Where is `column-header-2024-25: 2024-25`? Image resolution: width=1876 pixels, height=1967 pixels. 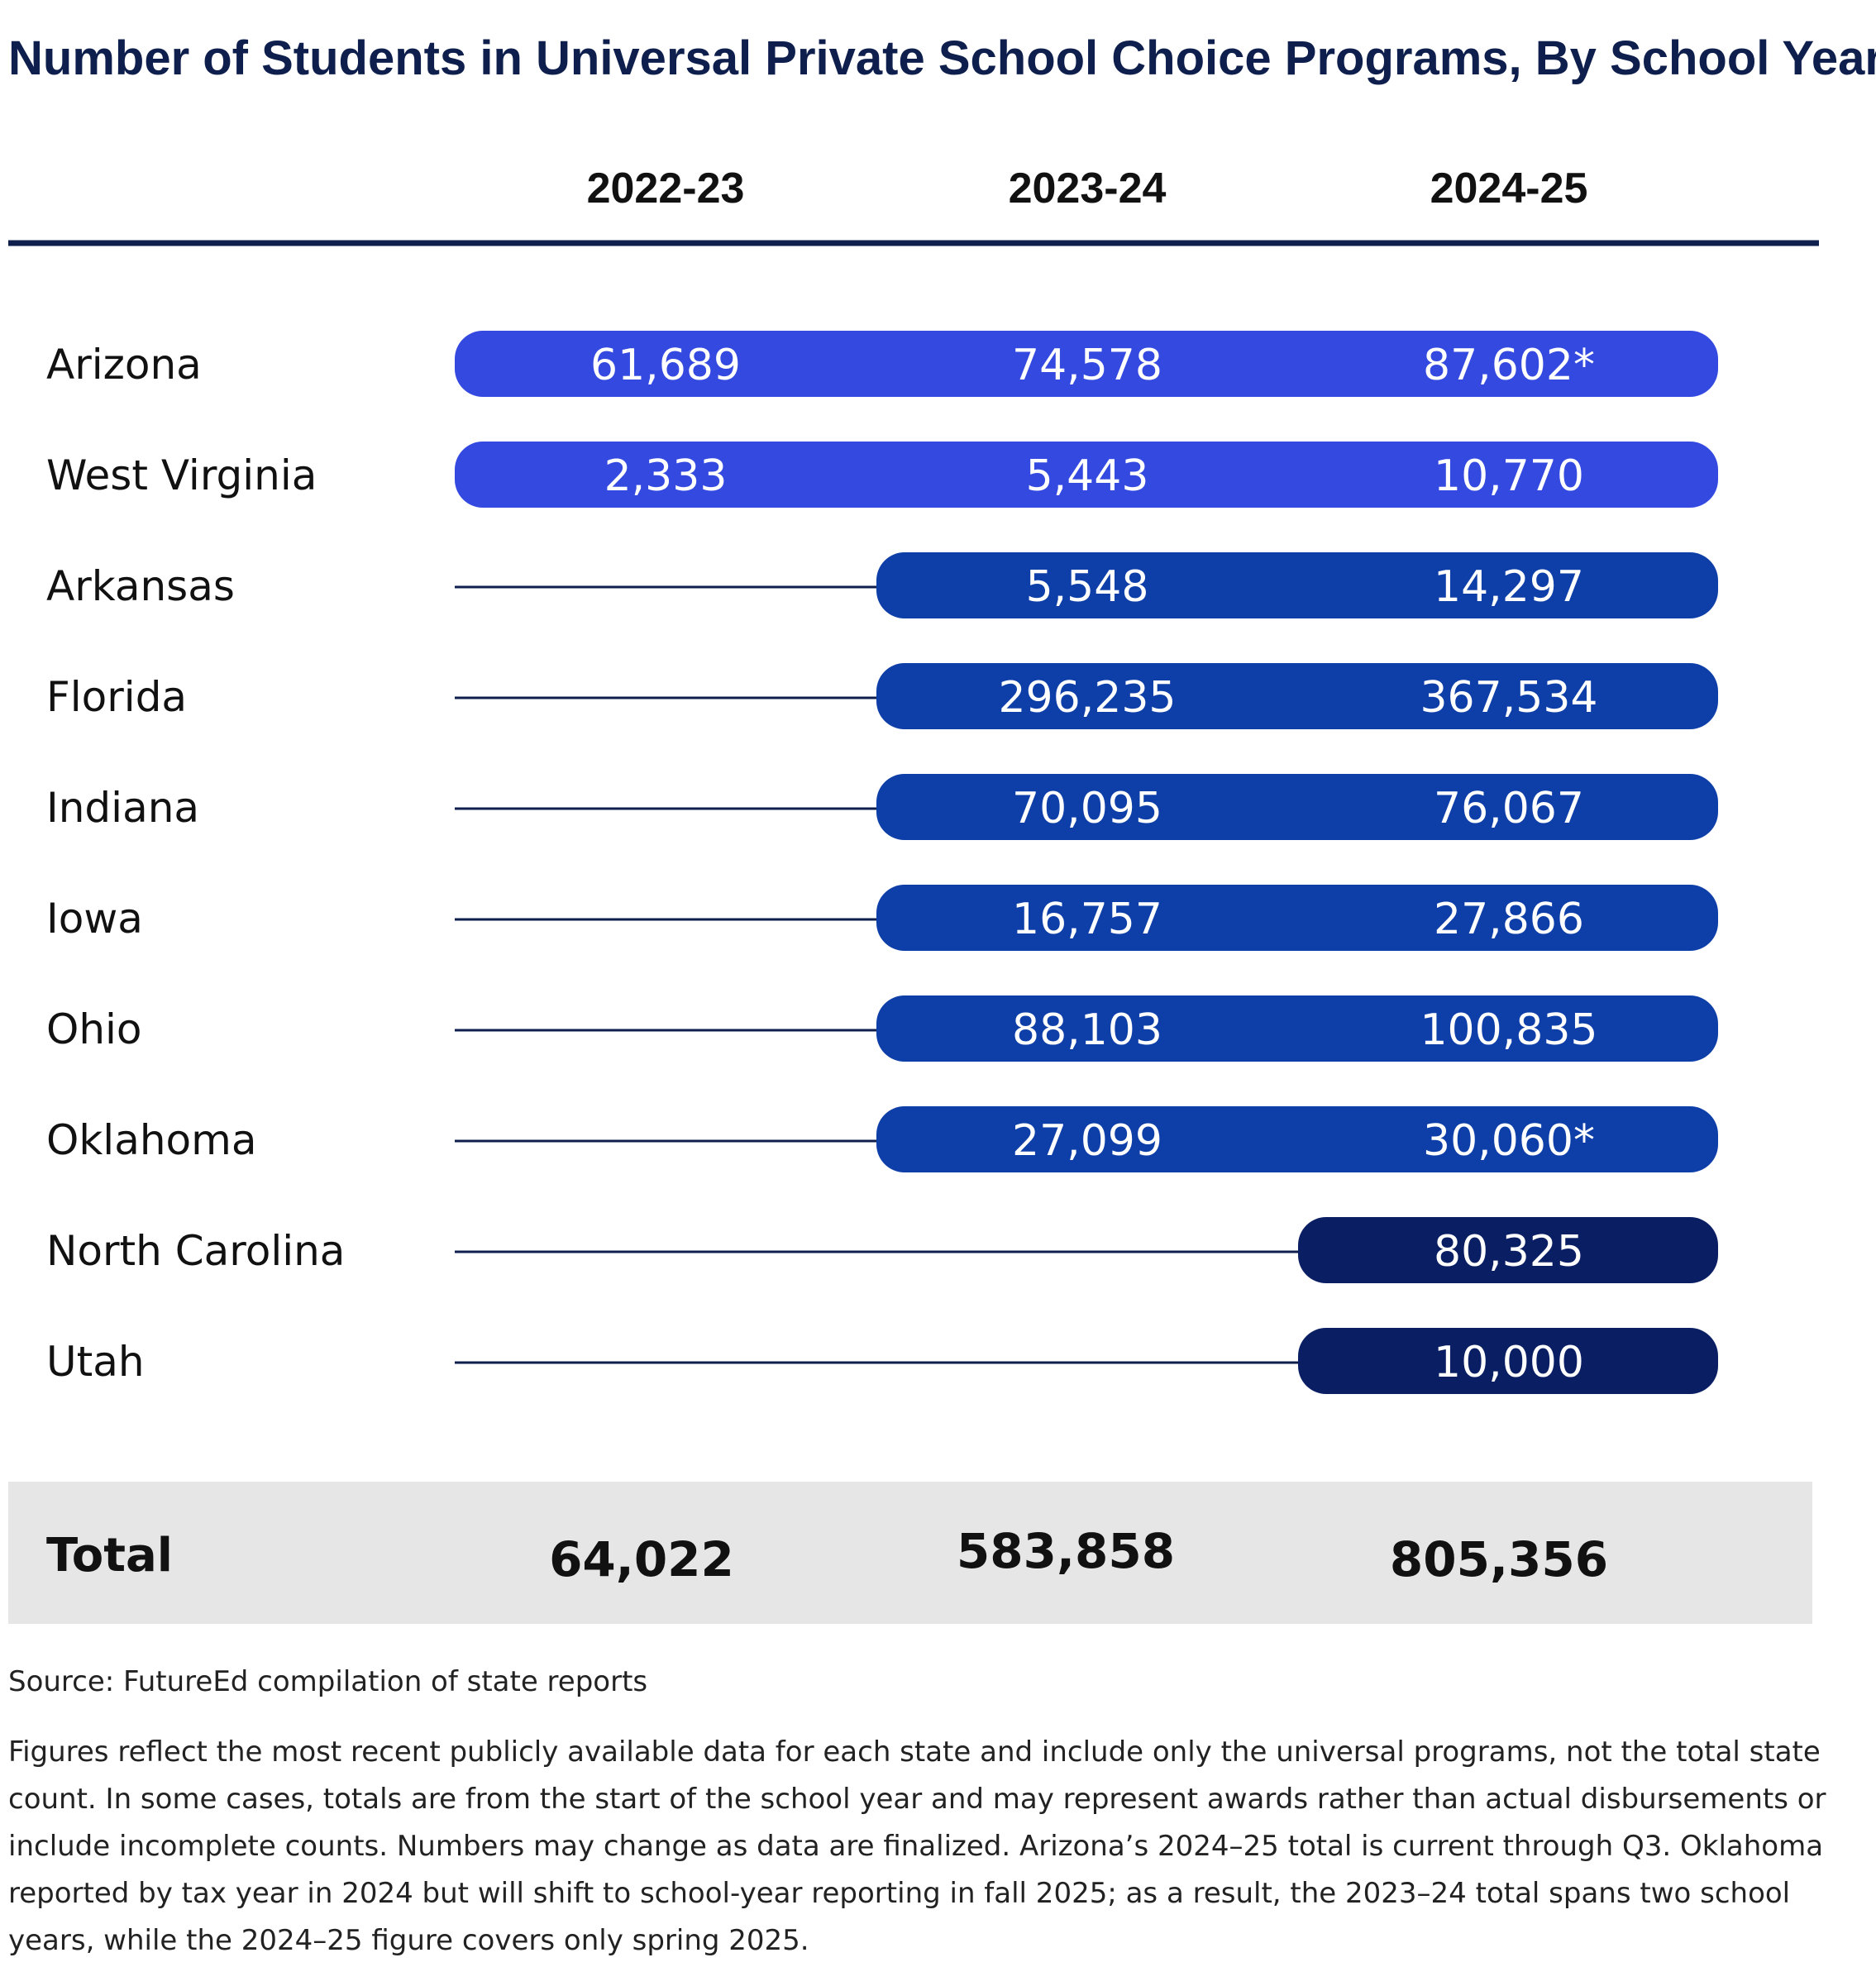
column-header-2024-25: 2024-25 is located at coordinates (1509, 188).